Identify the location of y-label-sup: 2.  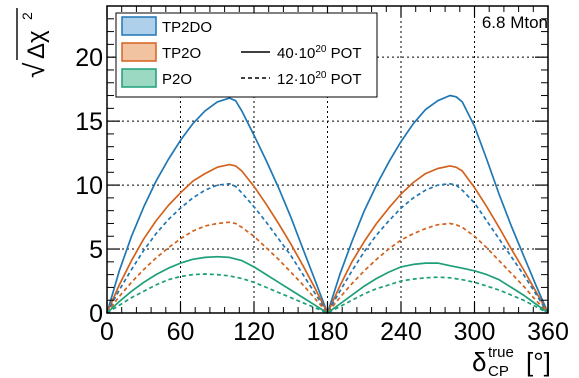
(27, 16).